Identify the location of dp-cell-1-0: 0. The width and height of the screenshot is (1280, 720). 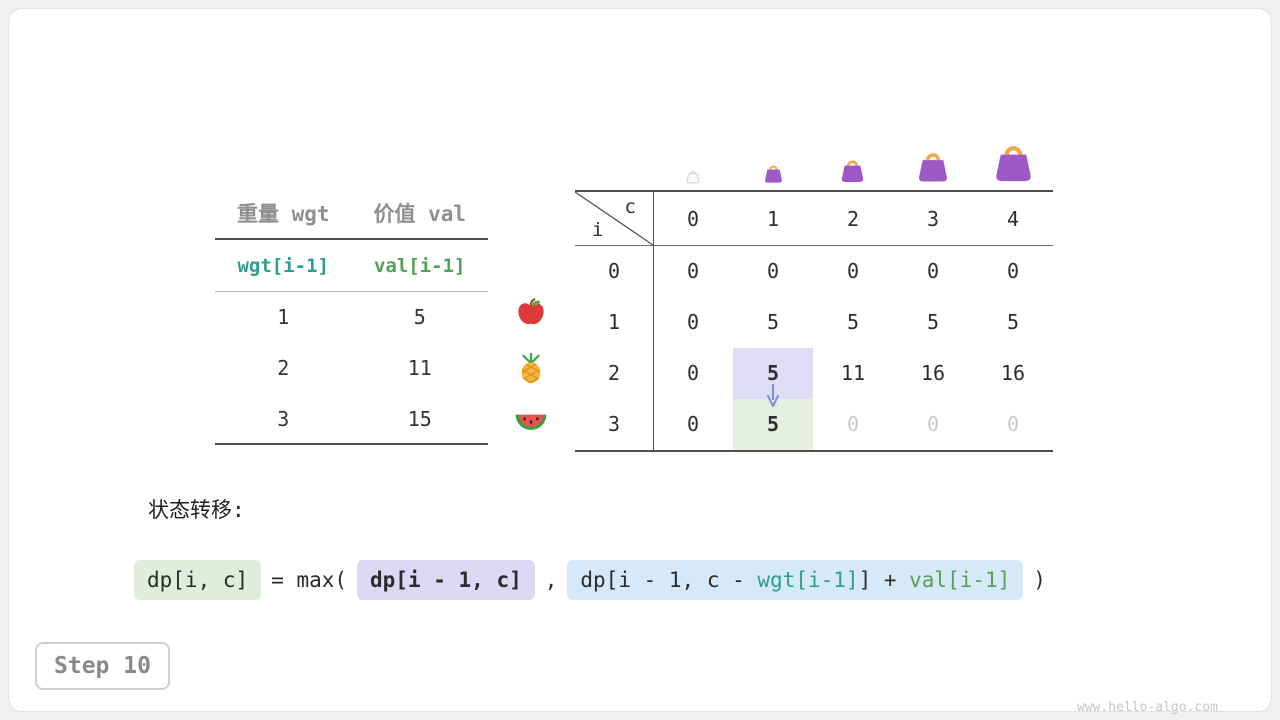
(693, 322).